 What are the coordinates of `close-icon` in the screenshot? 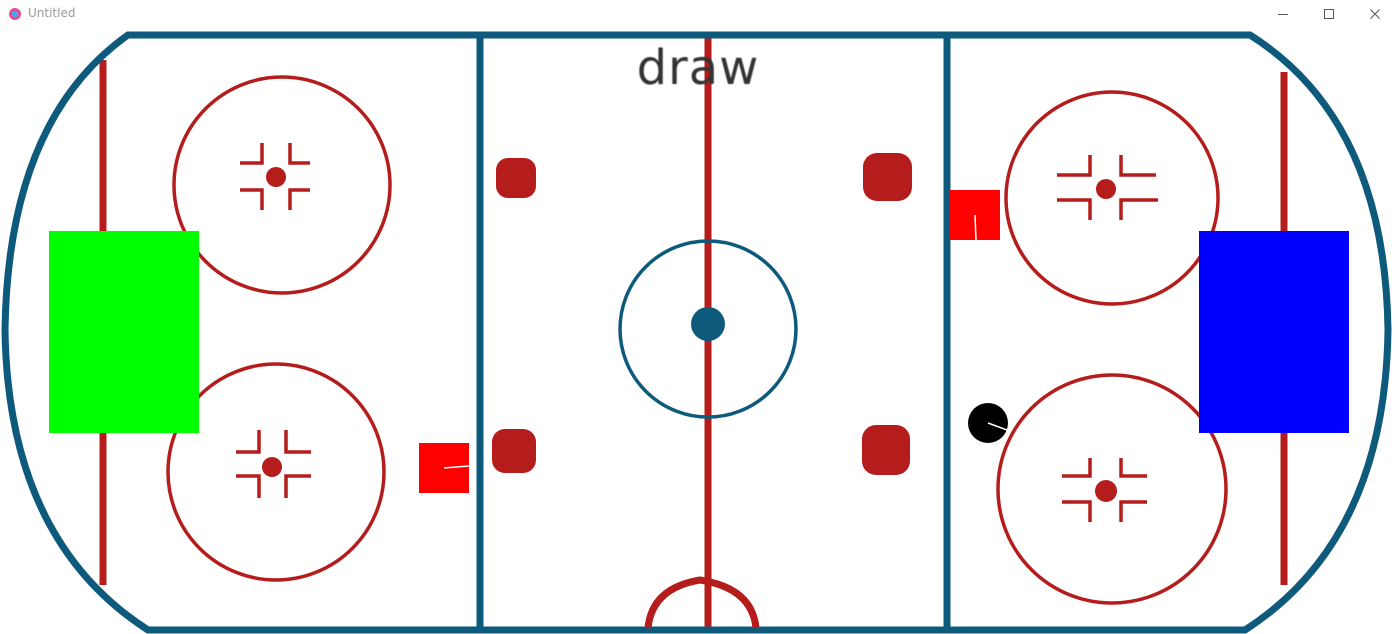 It's located at (1375, 14).